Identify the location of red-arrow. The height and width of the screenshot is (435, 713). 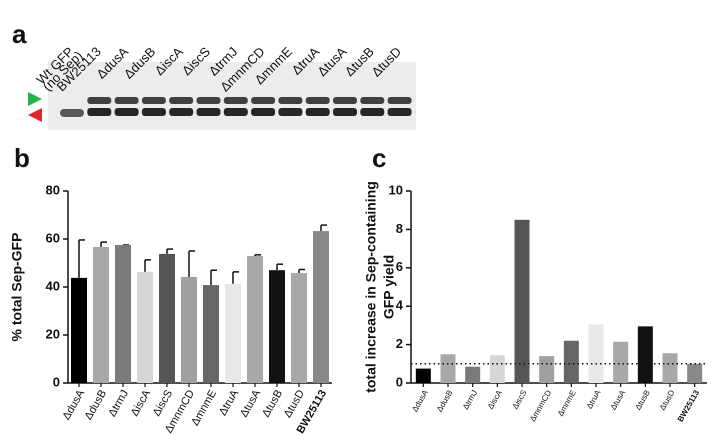
(35, 115).